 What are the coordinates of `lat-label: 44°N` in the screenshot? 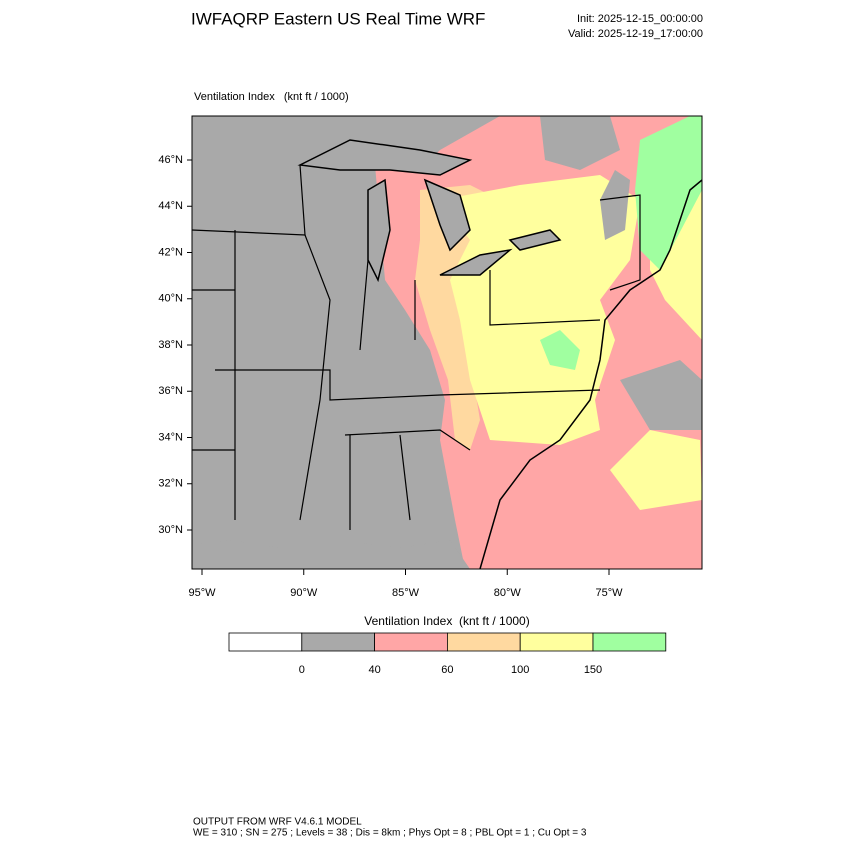 It's located at (170, 206).